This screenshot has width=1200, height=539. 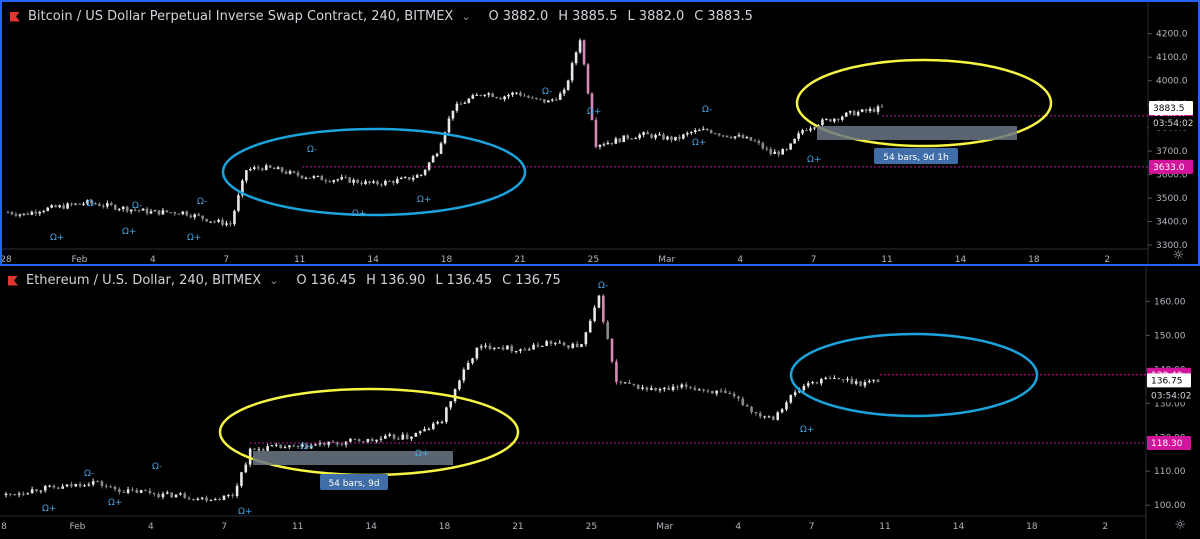 I want to click on time-tick-label: 18, so click(x=1034, y=259).